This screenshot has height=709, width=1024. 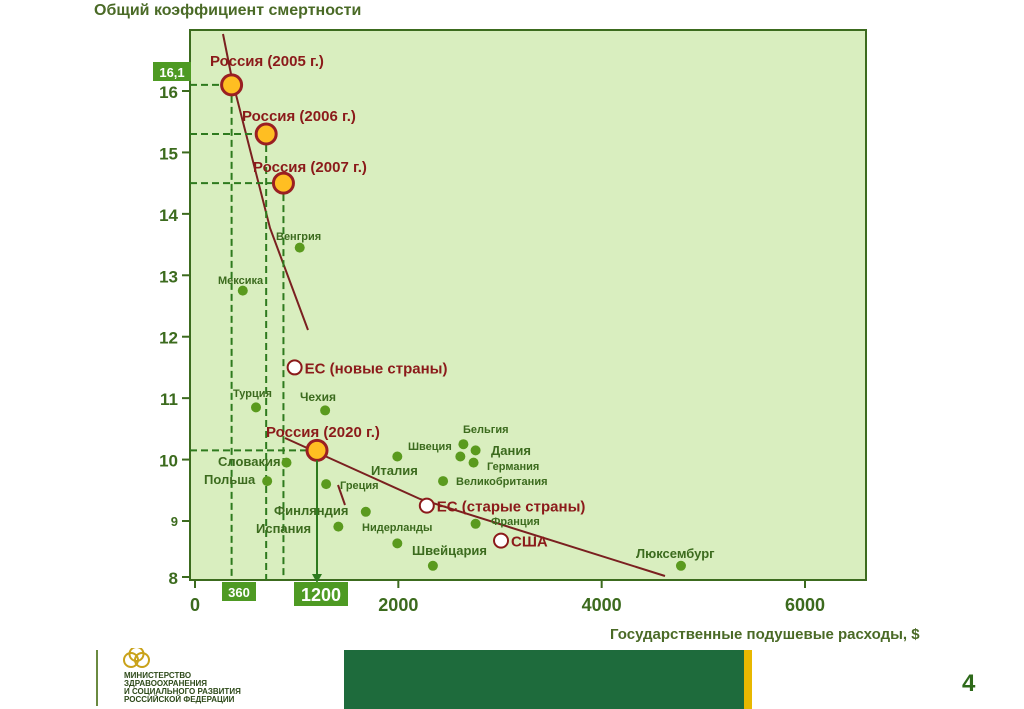 I want to click on country-label-швейцария: Швейцария, so click(x=449, y=550).